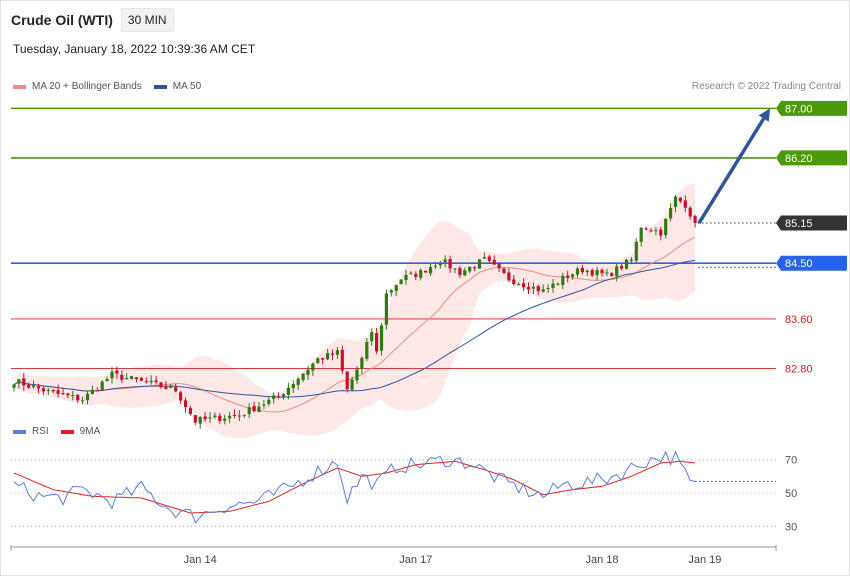 The image size is (850, 576). I want to click on legend-label-ma20: MA 20 + Bollinger Bands, so click(87, 86).